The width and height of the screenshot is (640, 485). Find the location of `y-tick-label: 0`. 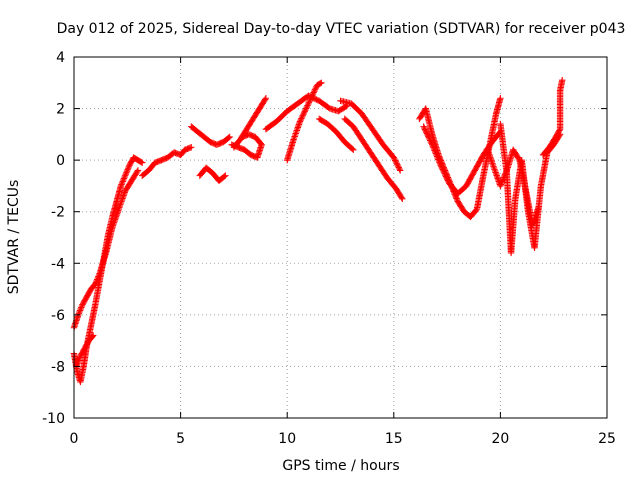

y-tick-label: 0 is located at coordinates (60, 161).